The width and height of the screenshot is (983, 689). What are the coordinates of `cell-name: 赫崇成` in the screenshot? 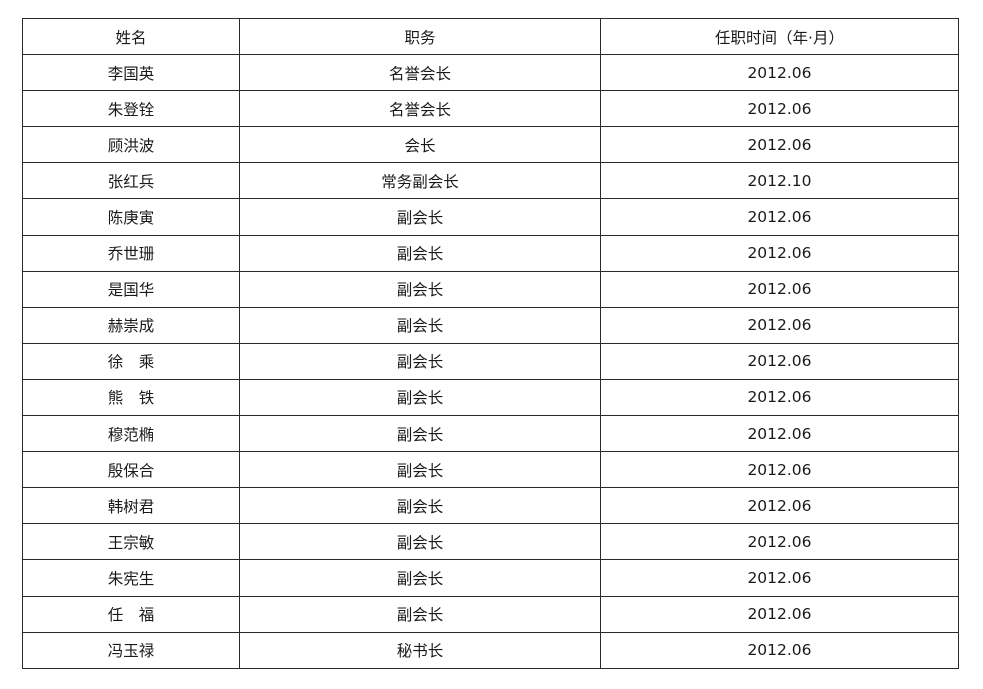 It's located at (131, 325).